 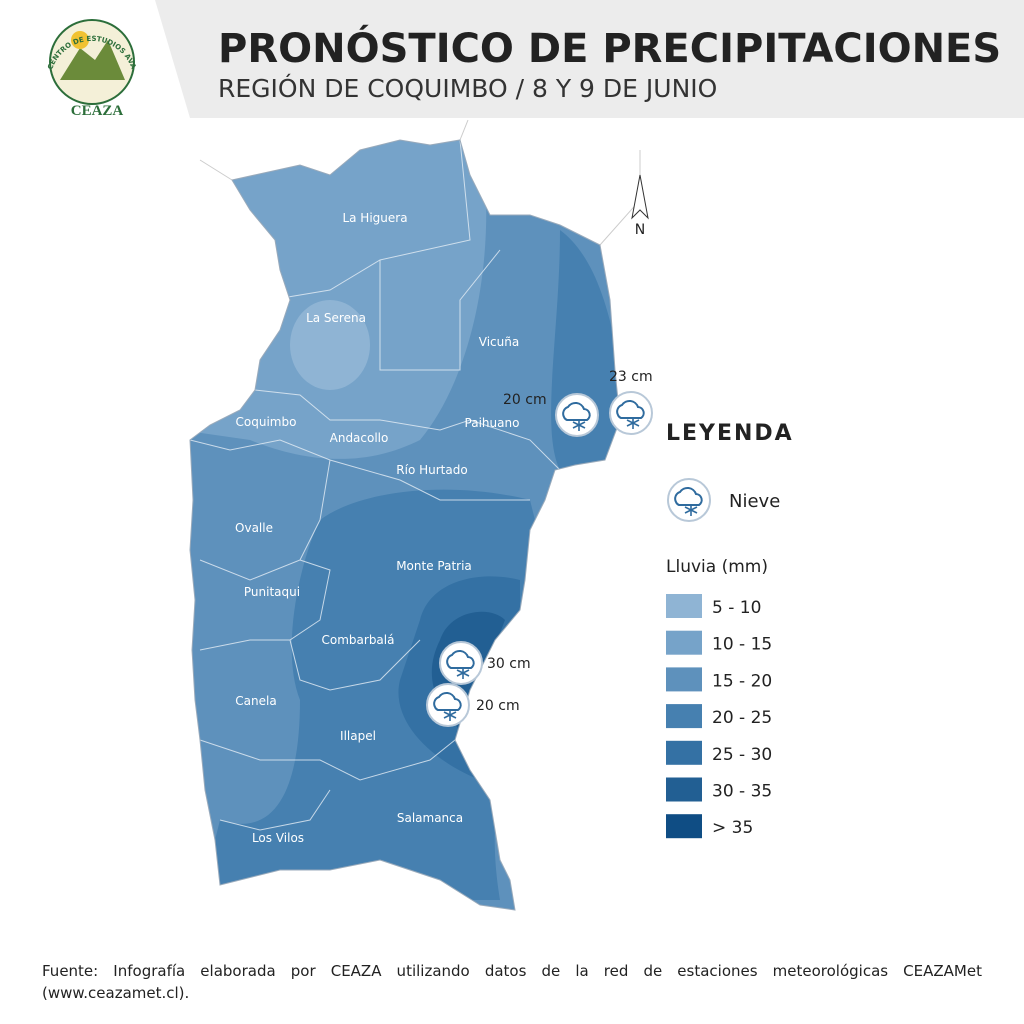 What do you see at coordinates (359, 438) in the screenshot?
I see `commune: Andacollo` at bounding box center [359, 438].